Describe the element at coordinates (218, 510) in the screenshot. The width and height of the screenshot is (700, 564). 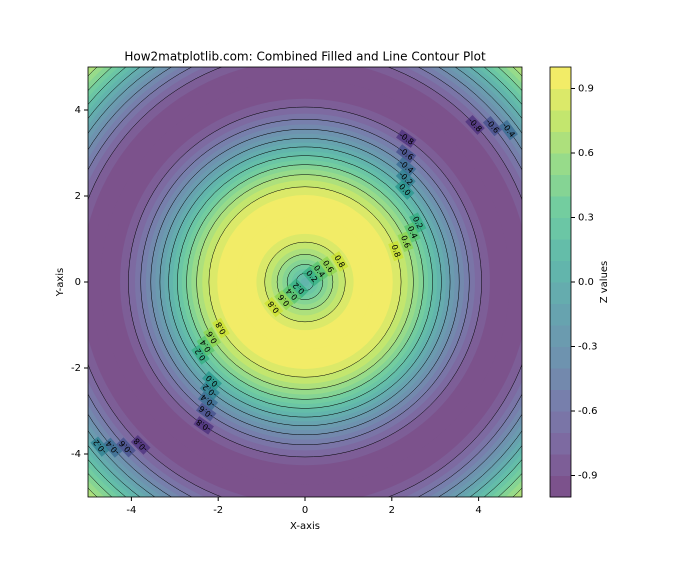
I see `x-tick-label: -2` at that location.